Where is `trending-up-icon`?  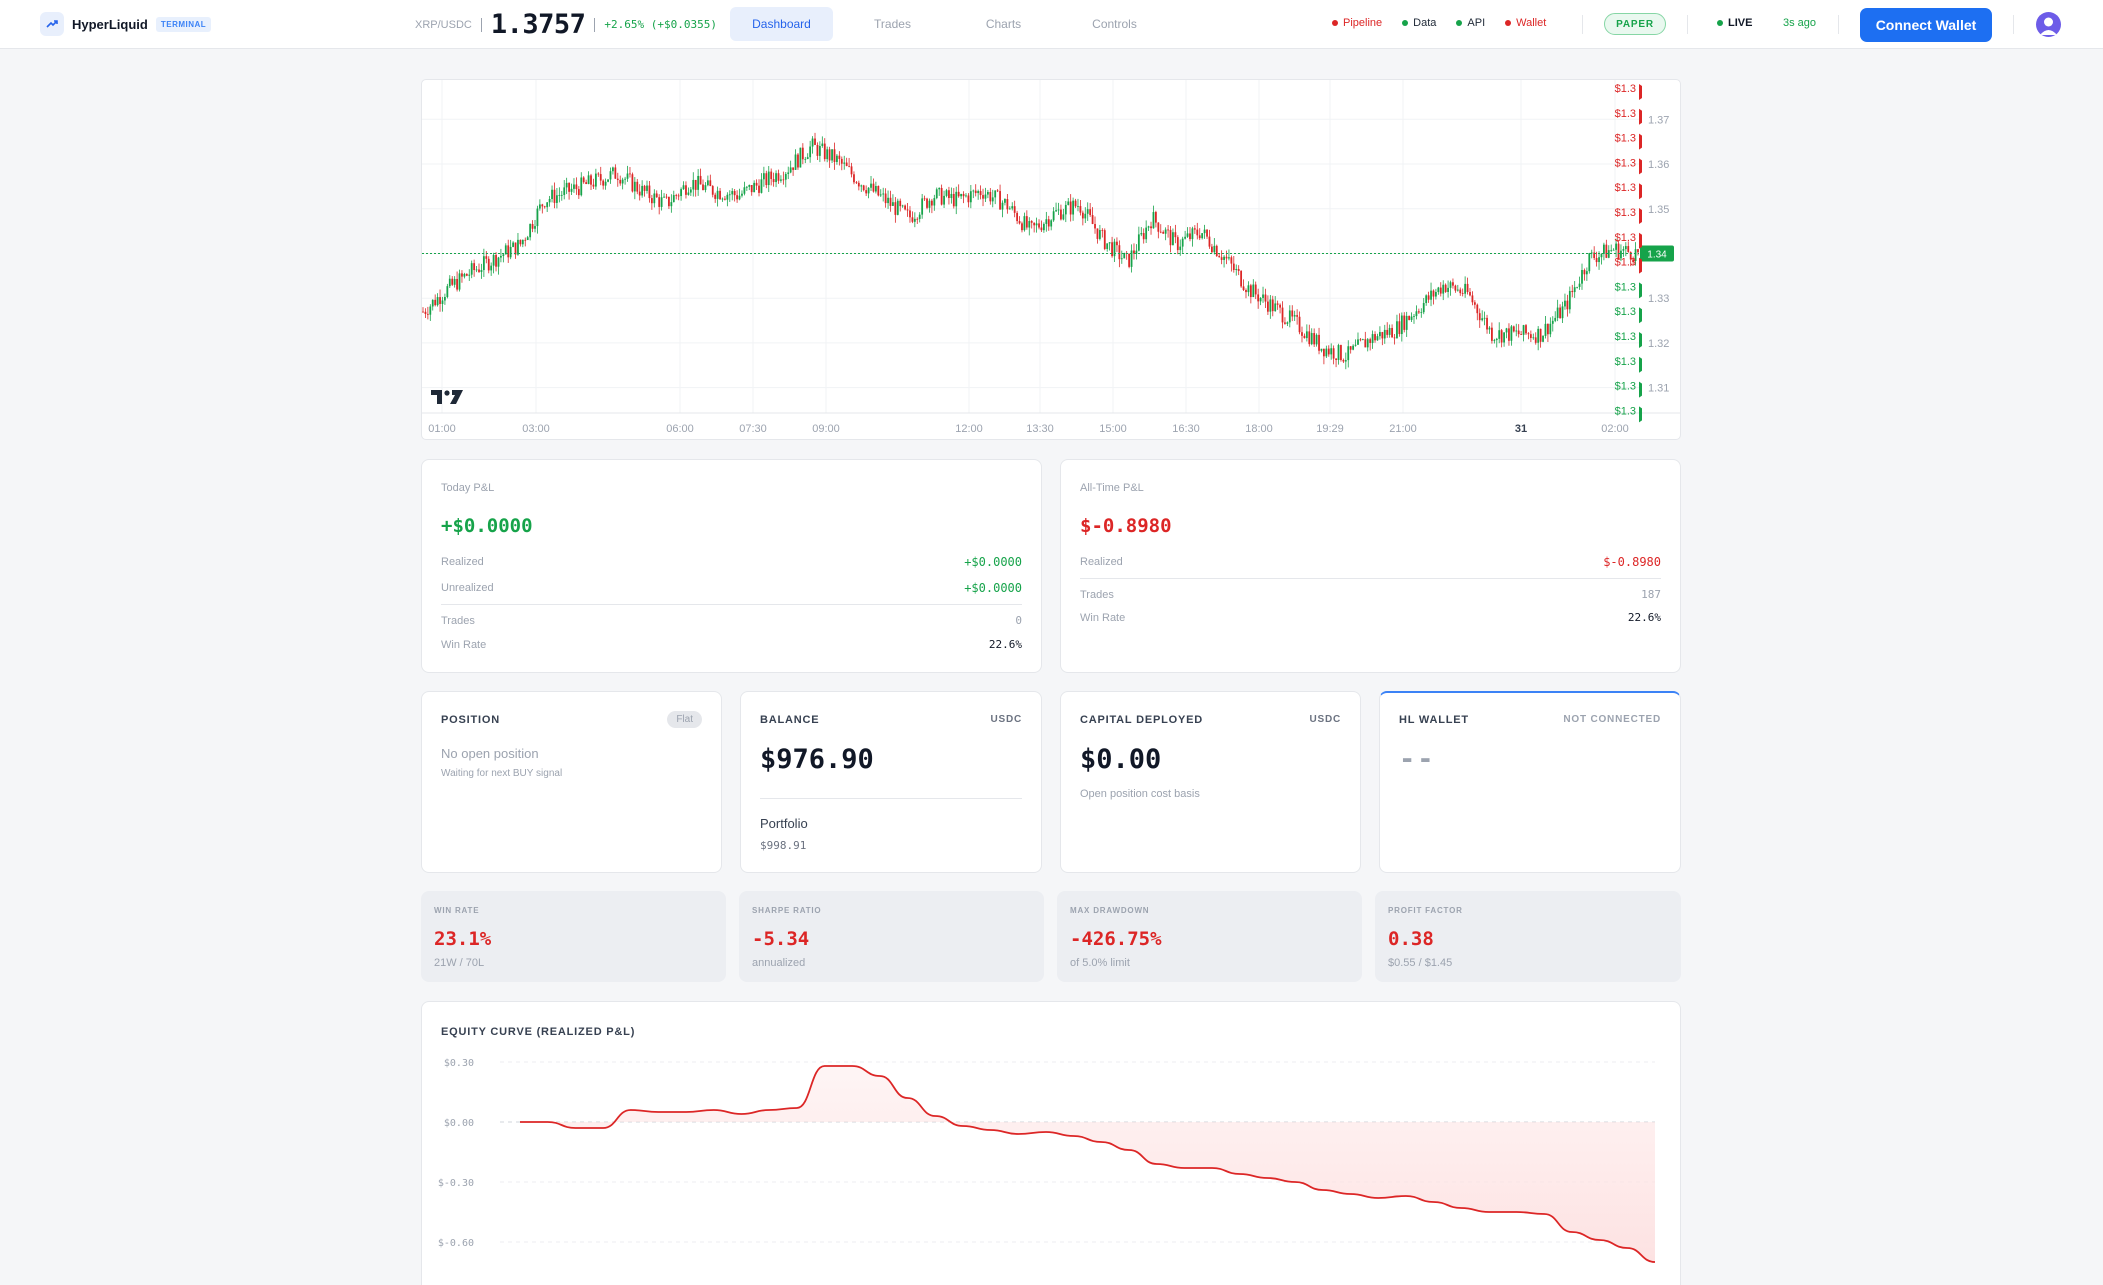 trending-up-icon is located at coordinates (52, 24).